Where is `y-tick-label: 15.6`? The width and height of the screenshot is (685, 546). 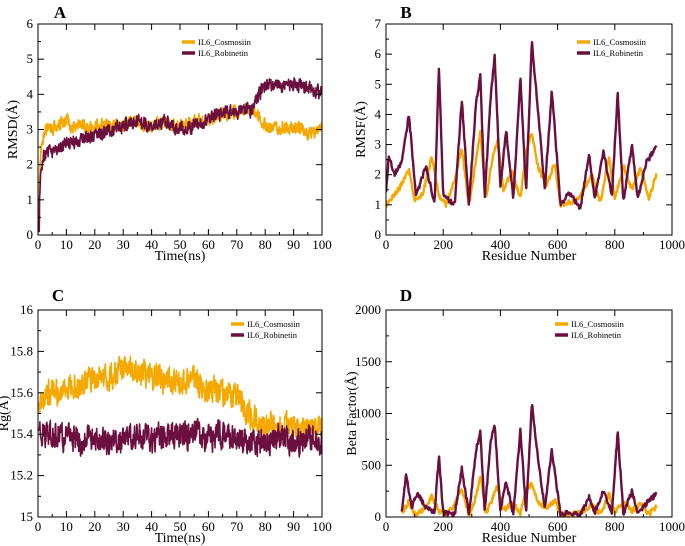
y-tick-label: 15.6 is located at coordinates (21, 392).